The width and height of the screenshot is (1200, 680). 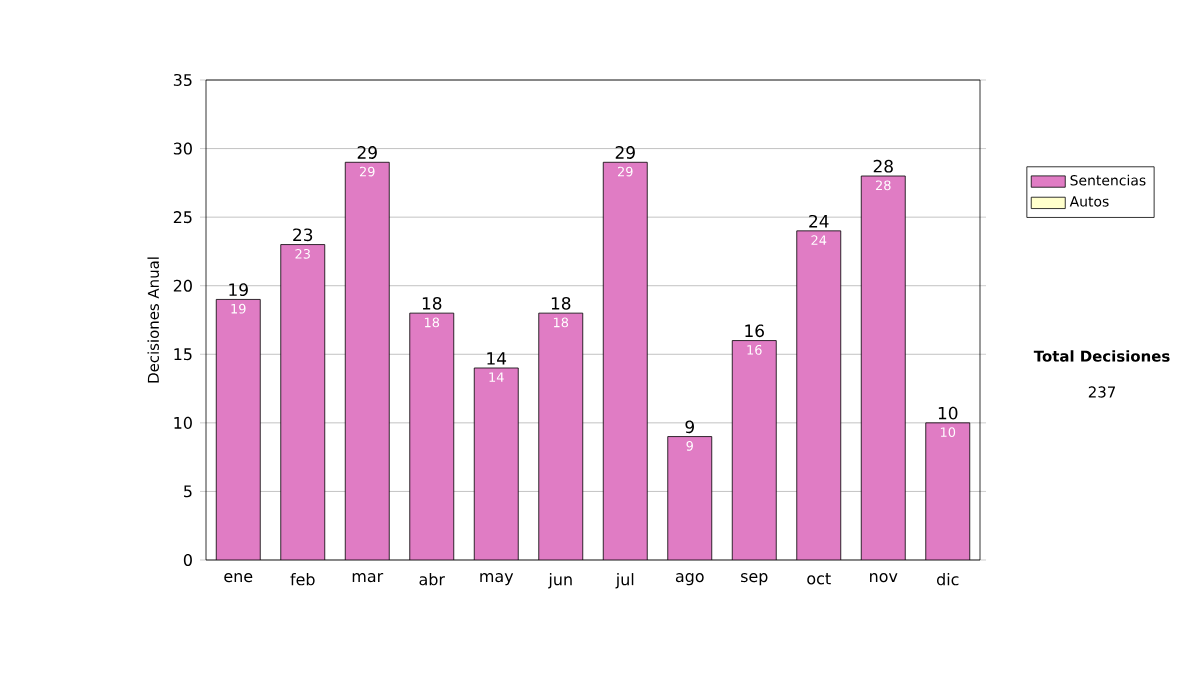 I want to click on total-label: 16, so click(x=754, y=331).